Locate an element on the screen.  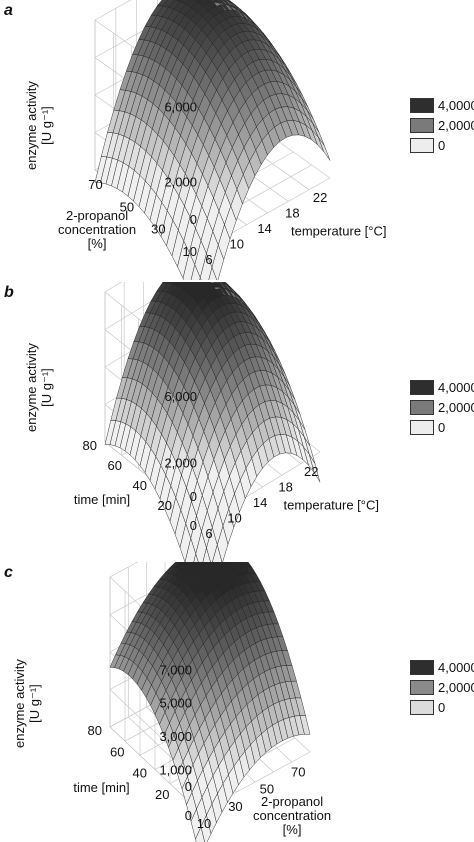
legend-c: 4,0000 2,0000 0 is located at coordinates (441, 688).